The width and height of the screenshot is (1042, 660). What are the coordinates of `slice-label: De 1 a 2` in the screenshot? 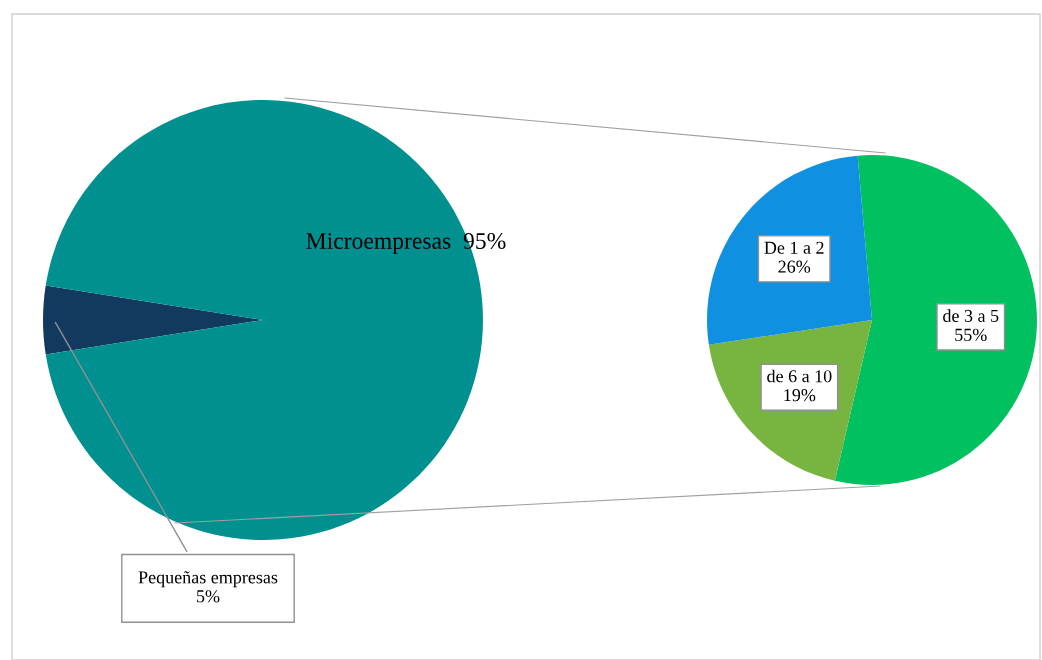 It's located at (794, 247).